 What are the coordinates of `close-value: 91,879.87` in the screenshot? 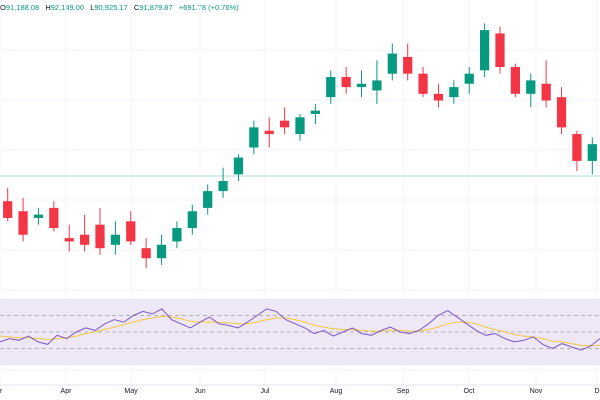 It's located at (156, 7).